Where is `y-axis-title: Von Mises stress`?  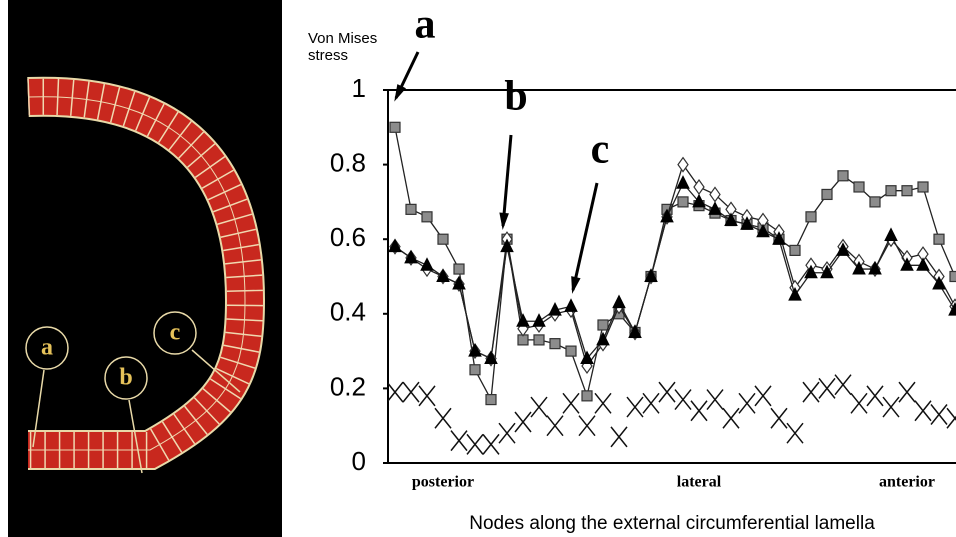
y-axis-title: Von Mises stress is located at coordinates (343, 47).